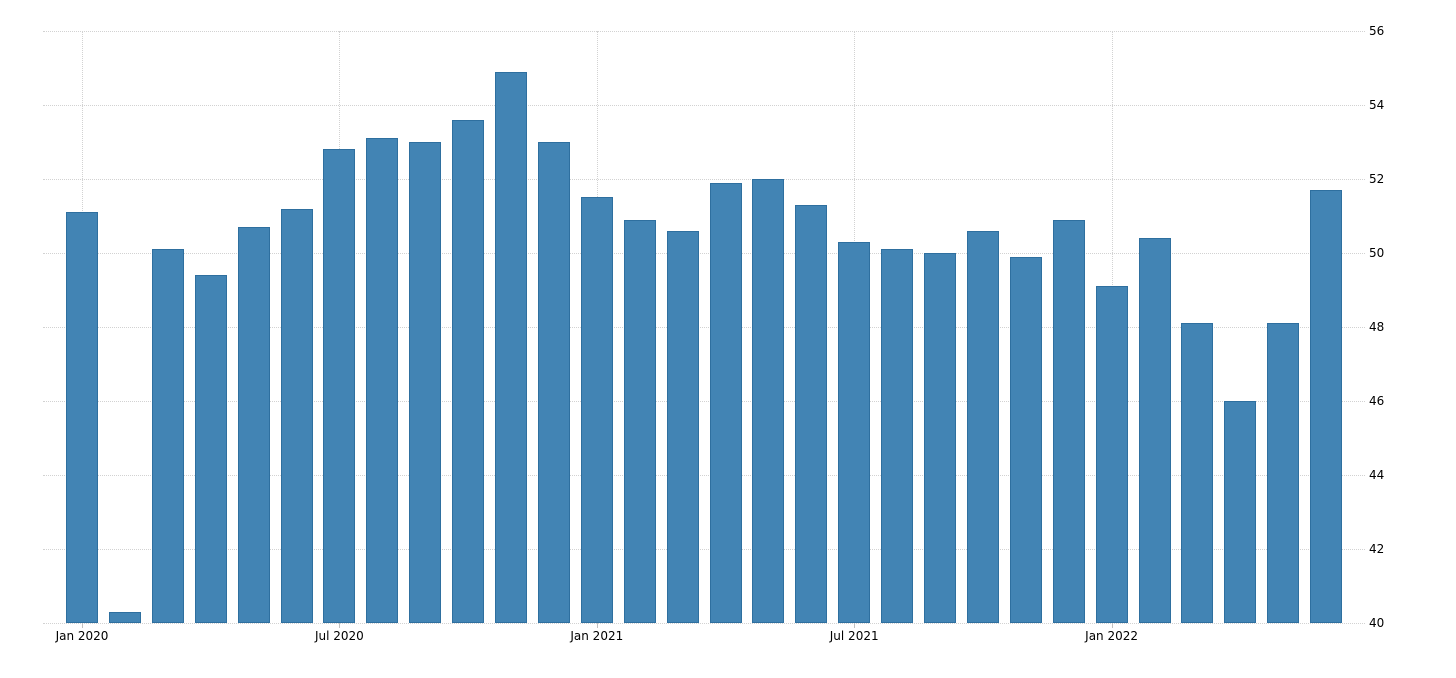 This screenshot has width=1456, height=678. Describe the element at coordinates (1377, 105) in the screenshot. I see `y-axis-tick-label: 54` at that location.